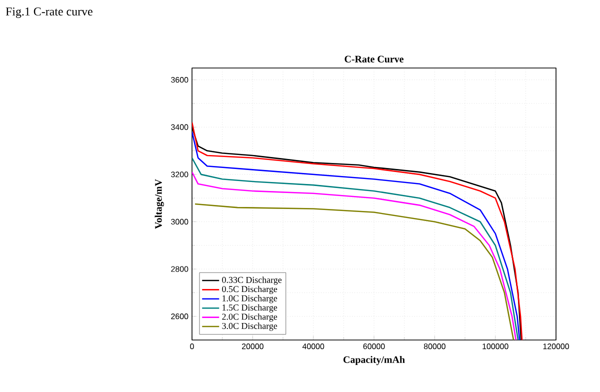 The image size is (600, 392). I want to click on x-axis-title: Capacity/mAh, so click(374, 361).